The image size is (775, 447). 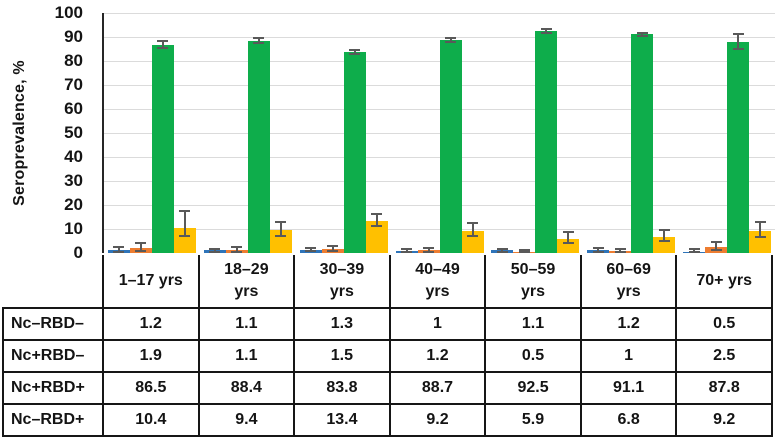 I want to click on category-header: 18–29 yrs, so click(x=246, y=282).